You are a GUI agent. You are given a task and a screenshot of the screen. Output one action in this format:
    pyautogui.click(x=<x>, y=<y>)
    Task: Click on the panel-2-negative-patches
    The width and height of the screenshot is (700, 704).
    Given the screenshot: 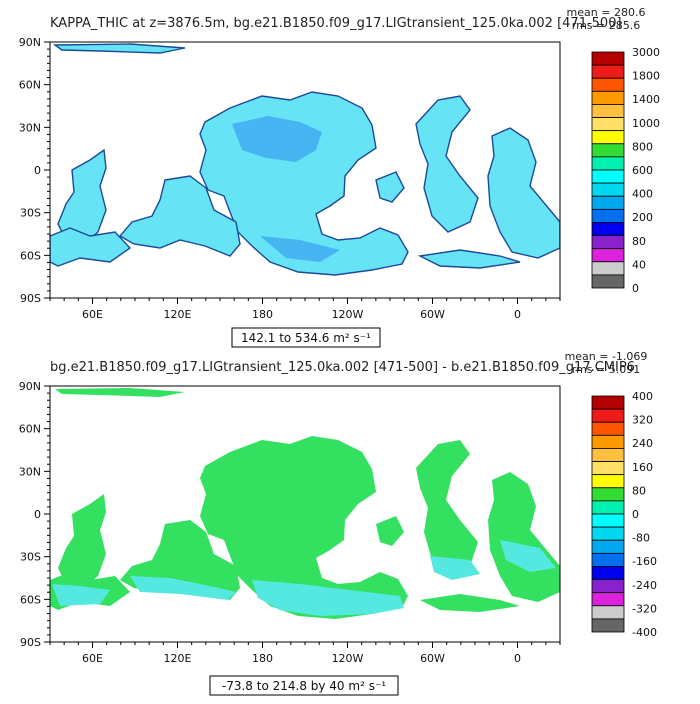 What is the action you would take?
    pyautogui.click(x=304, y=578)
    